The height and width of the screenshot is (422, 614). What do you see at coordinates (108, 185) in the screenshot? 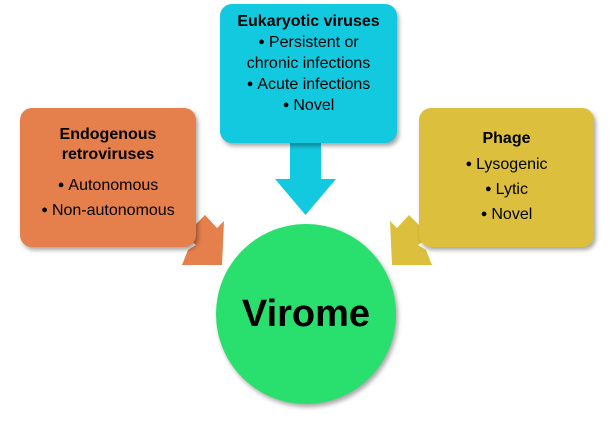
I see `list-item: ● Autonomous` at bounding box center [108, 185].